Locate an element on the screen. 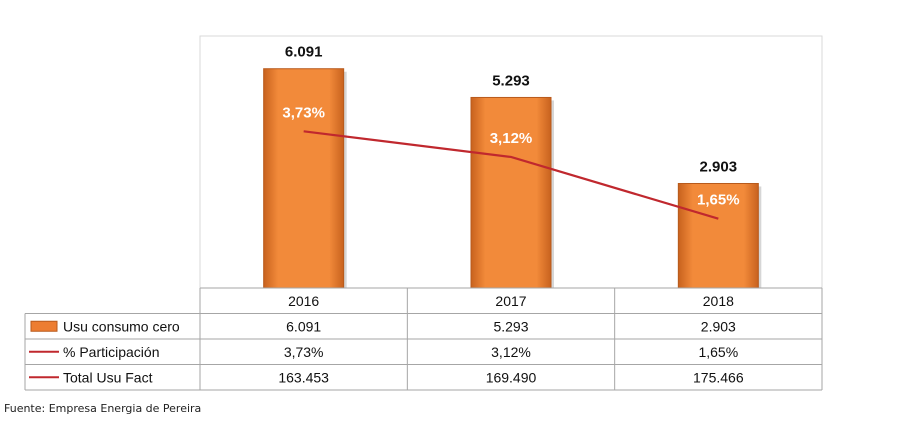  participacion-label: 3,73% is located at coordinates (303, 112).